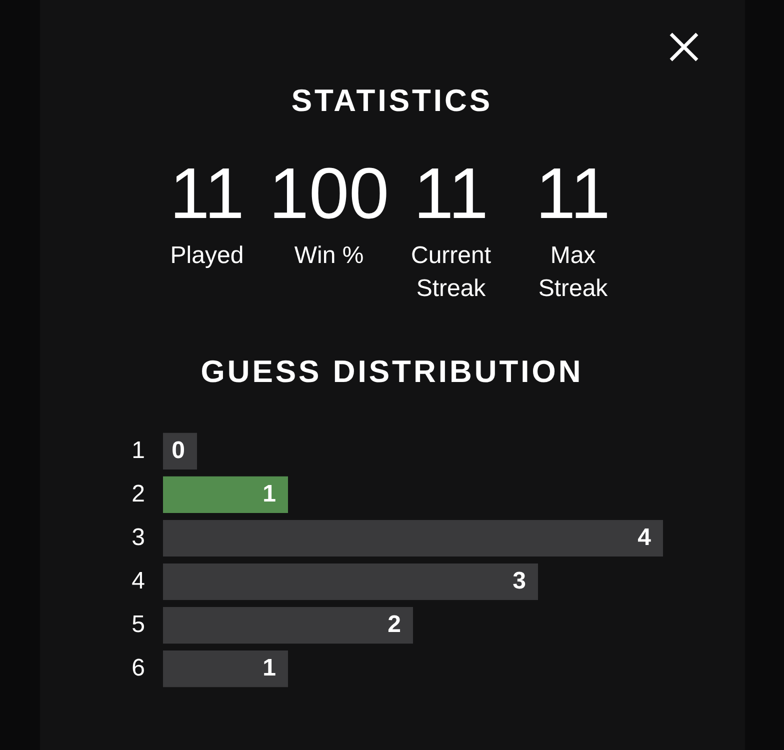  I want to click on y-tick-label: 3, so click(138, 537).